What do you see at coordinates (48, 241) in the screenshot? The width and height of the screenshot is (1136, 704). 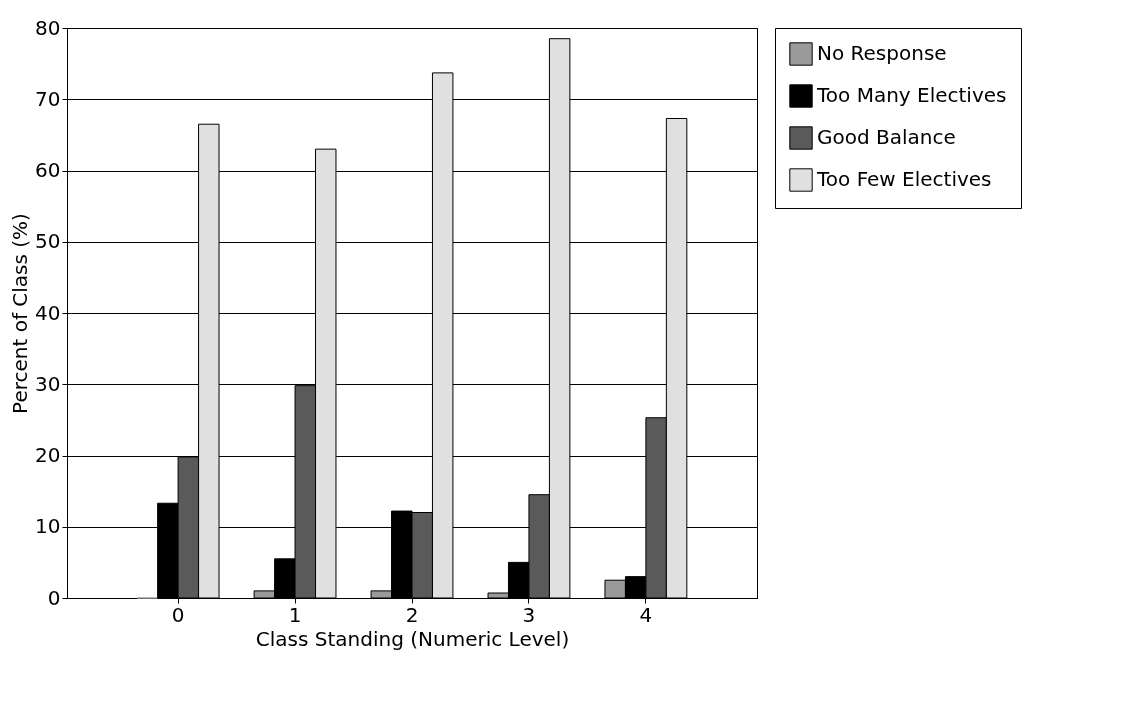 I see `y-tick-label: 50` at bounding box center [48, 241].